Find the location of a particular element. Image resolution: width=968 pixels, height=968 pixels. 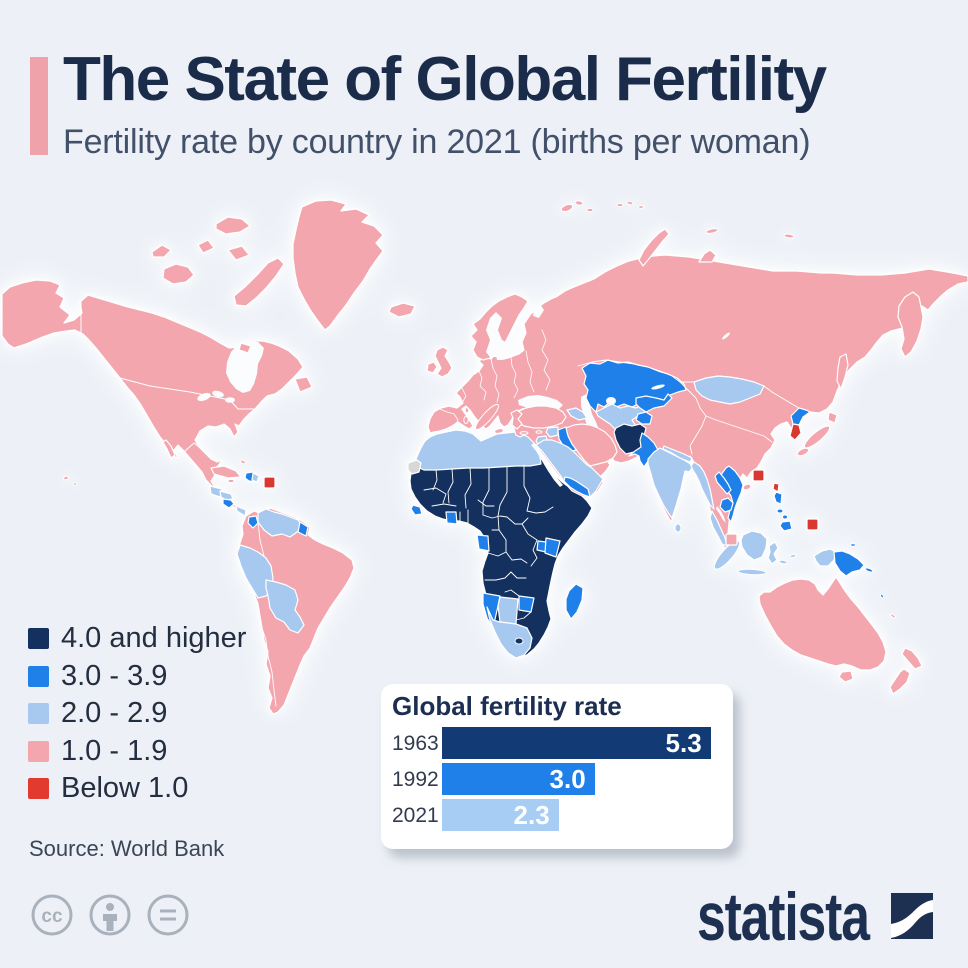

svg-text: cc is located at coordinates (52, 916).